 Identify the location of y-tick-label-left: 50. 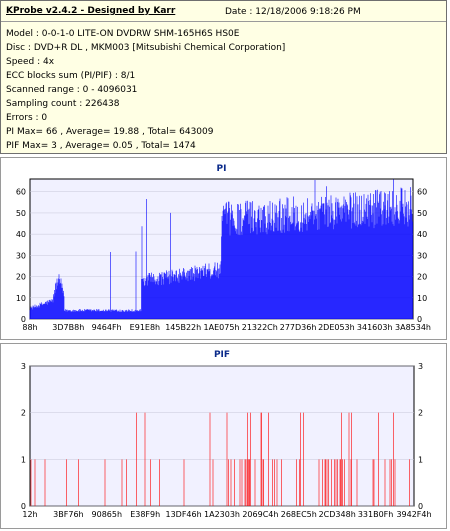
(21, 213).